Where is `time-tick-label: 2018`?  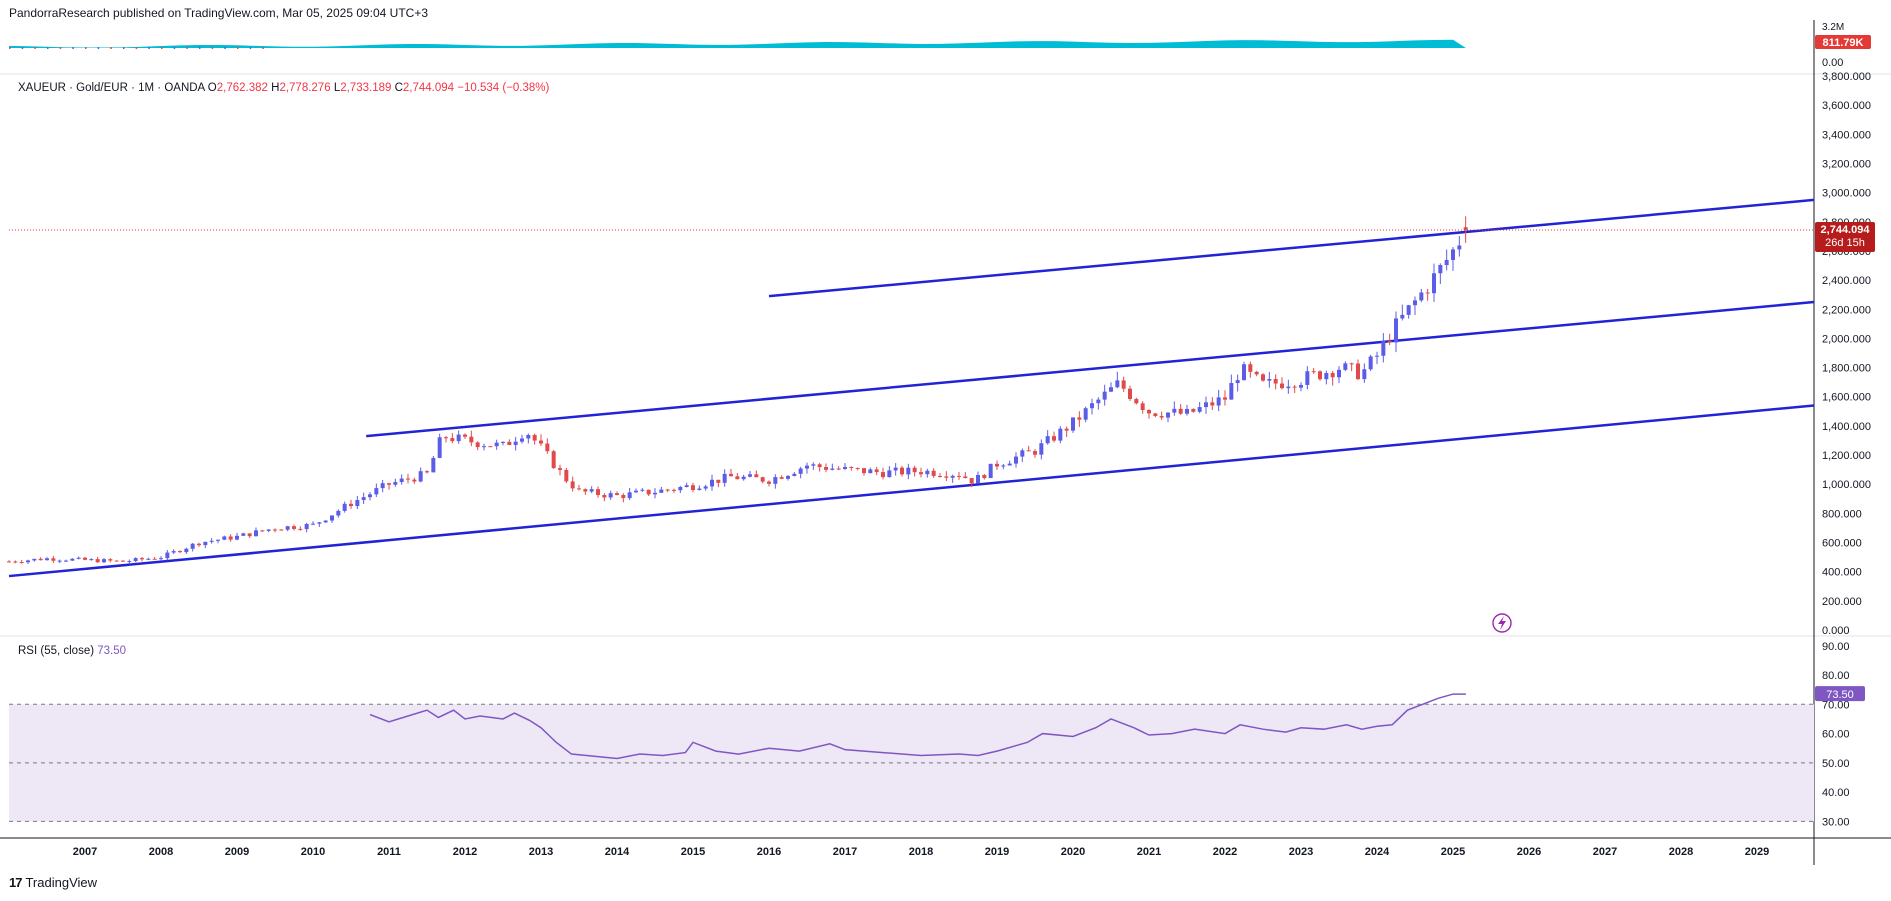 time-tick-label: 2018 is located at coordinates (921, 852).